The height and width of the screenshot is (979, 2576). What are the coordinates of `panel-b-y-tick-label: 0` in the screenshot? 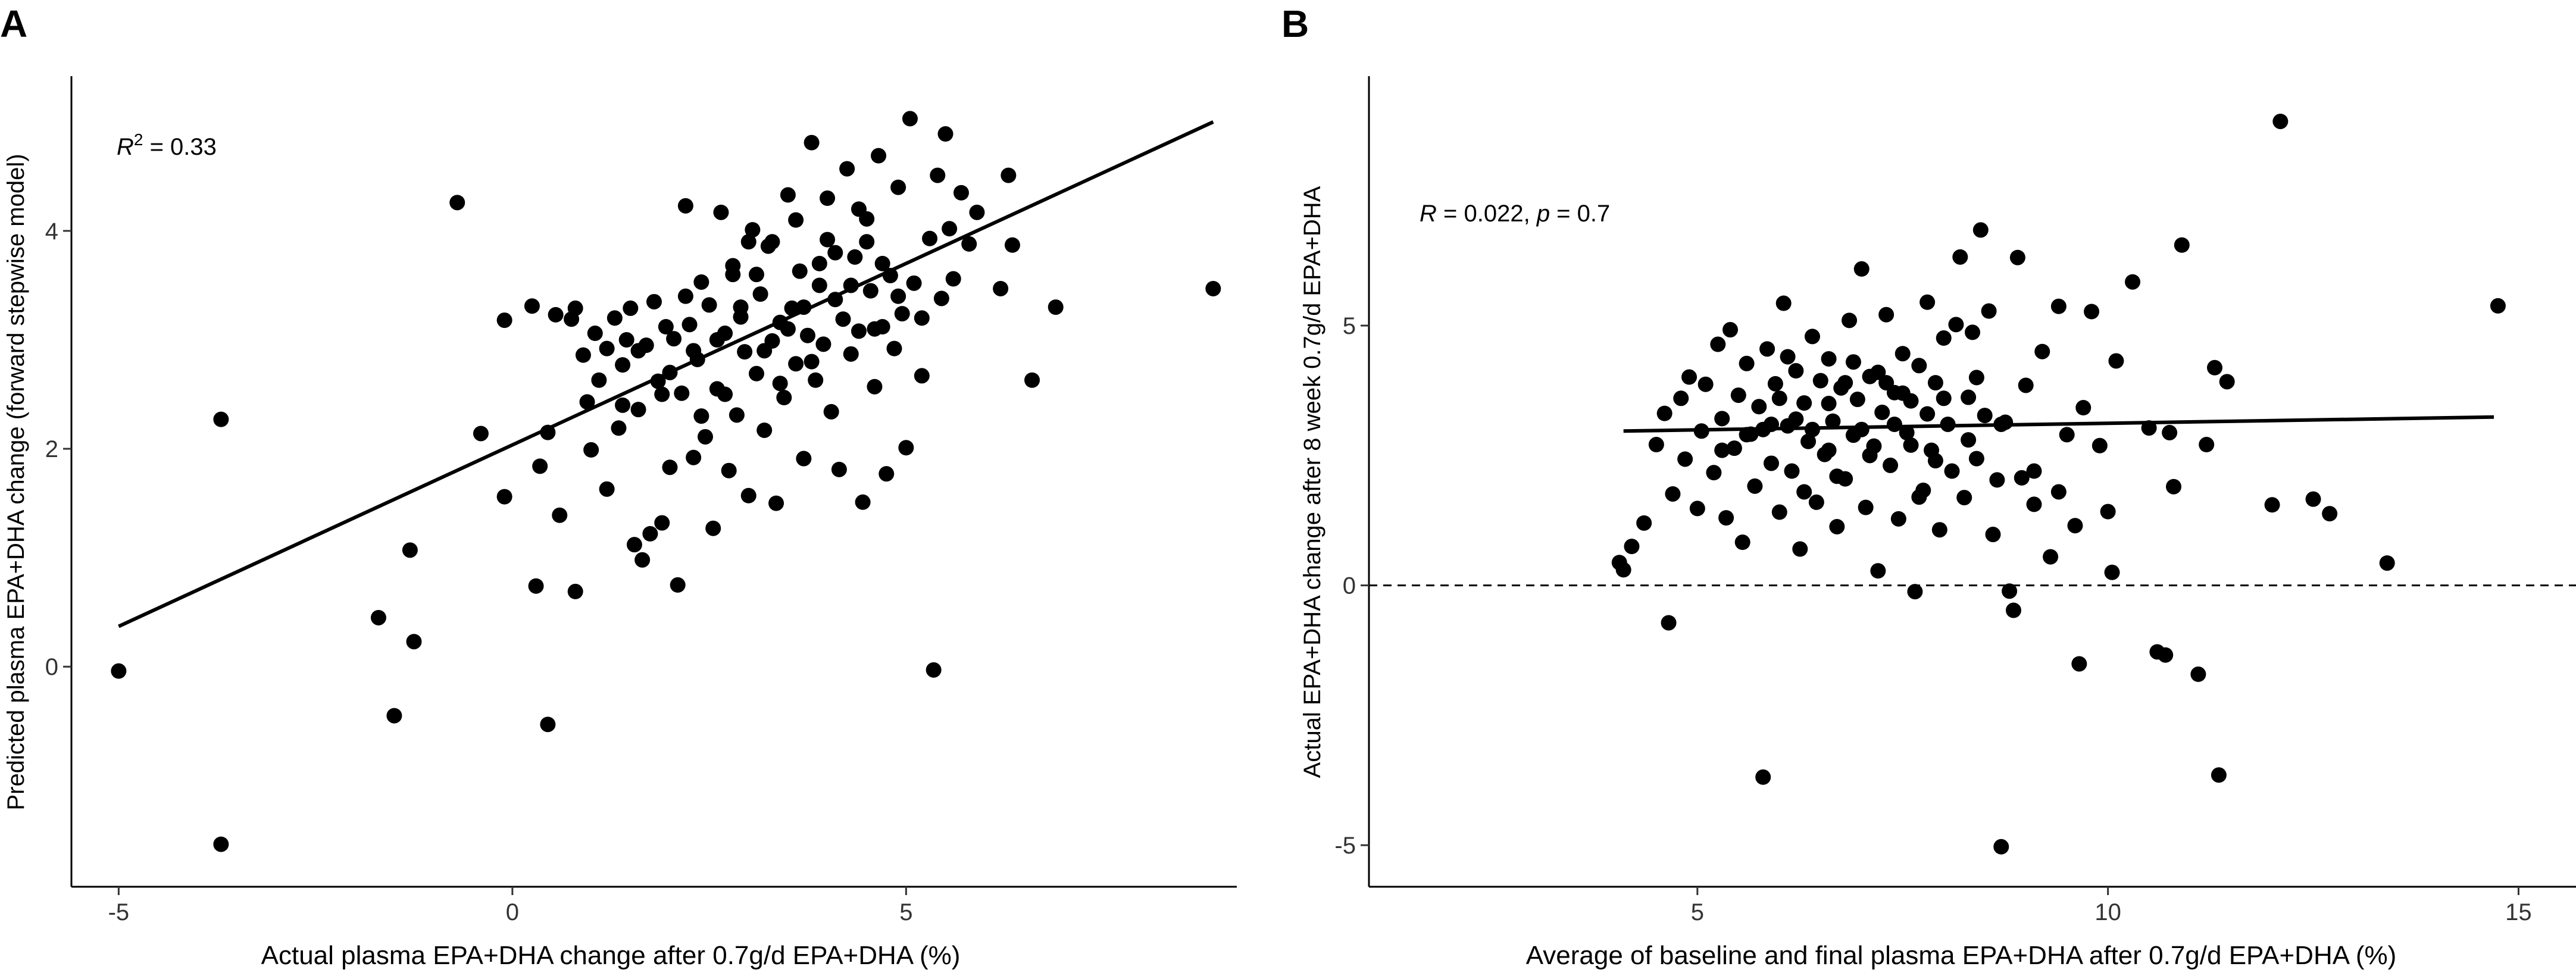 It's located at (1349, 586).